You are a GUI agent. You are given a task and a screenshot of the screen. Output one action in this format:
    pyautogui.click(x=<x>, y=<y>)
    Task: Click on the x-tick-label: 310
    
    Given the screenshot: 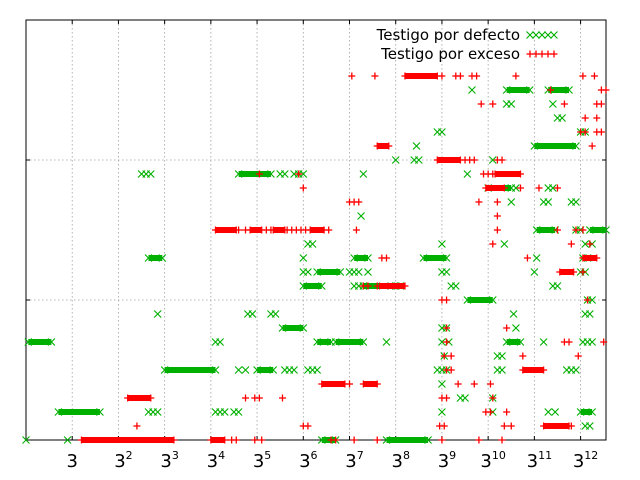 What is the action you would take?
    pyautogui.click(x=492, y=460)
    